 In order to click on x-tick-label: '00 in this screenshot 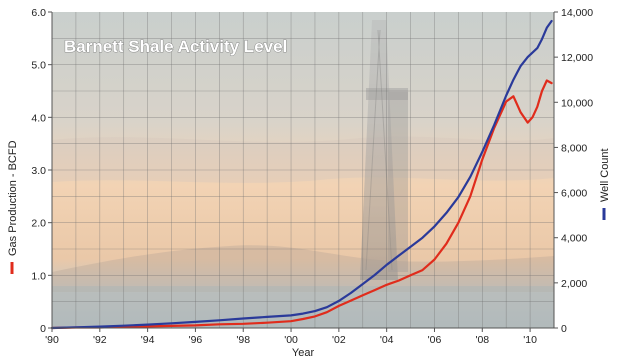, I will do `click(291, 340)`.